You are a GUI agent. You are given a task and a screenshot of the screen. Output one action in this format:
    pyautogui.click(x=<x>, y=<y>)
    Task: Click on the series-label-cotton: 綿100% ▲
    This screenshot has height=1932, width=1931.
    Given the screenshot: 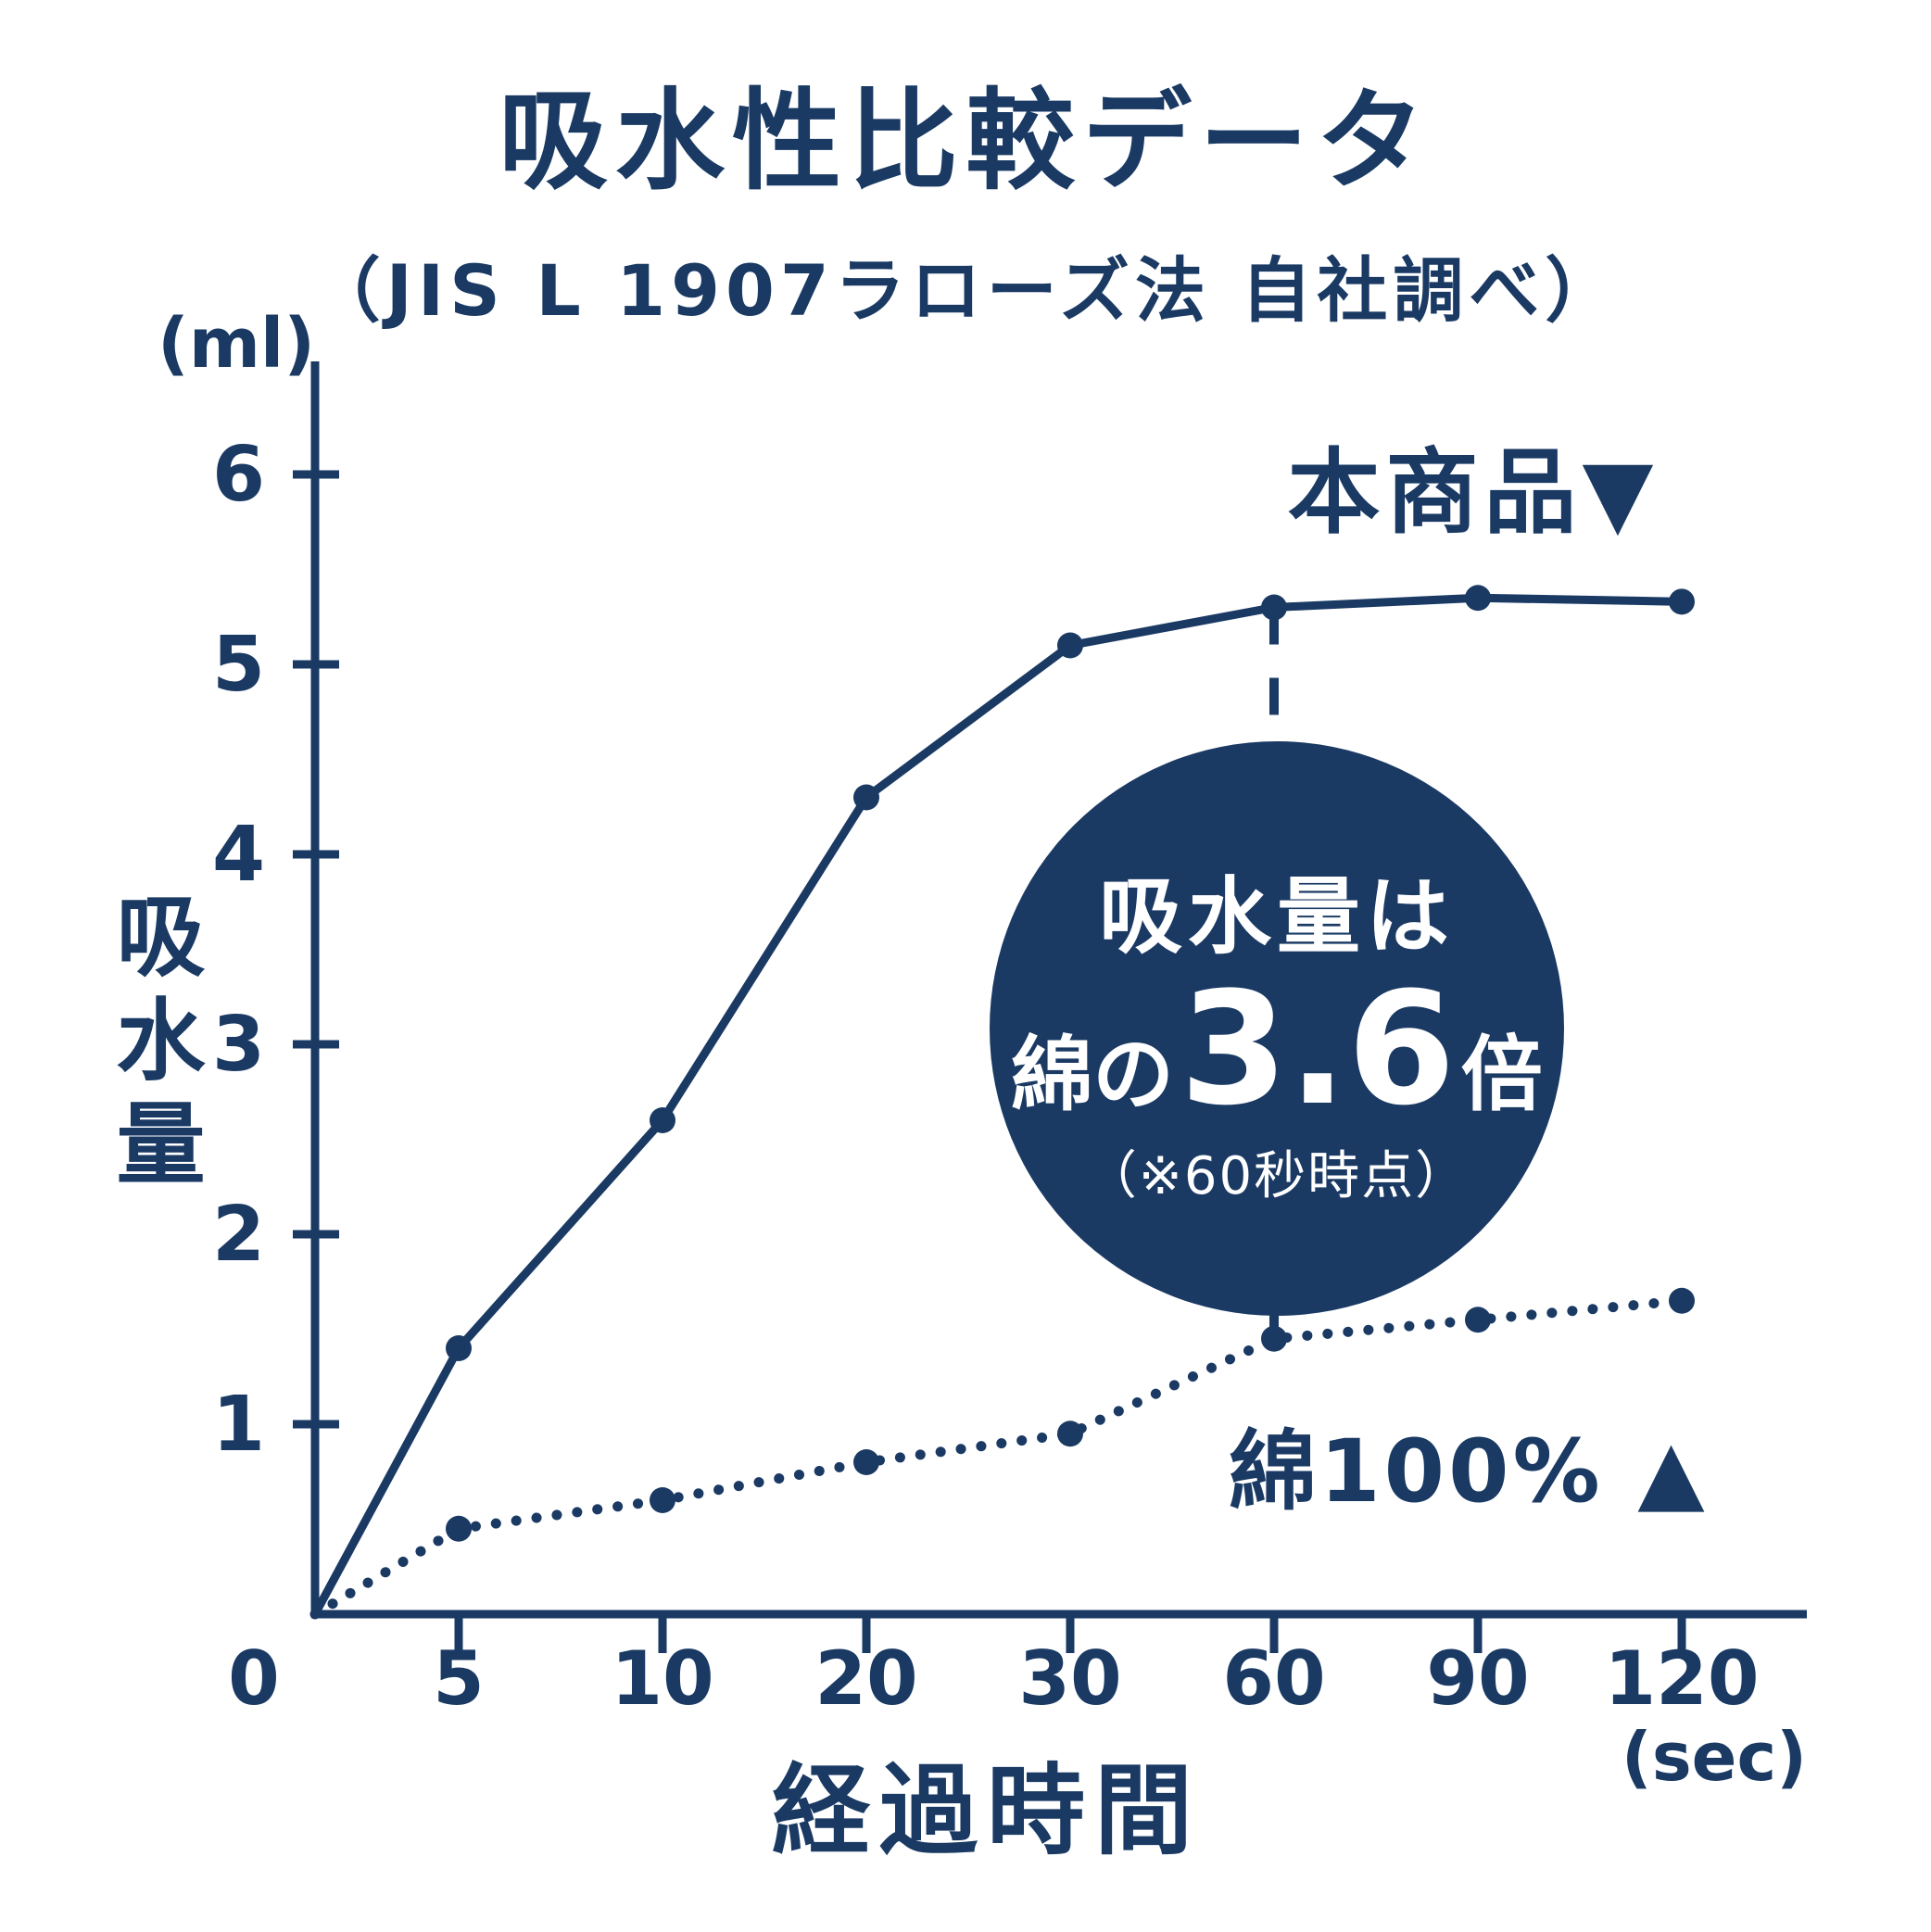 What is the action you would take?
    pyautogui.click(x=1469, y=1472)
    